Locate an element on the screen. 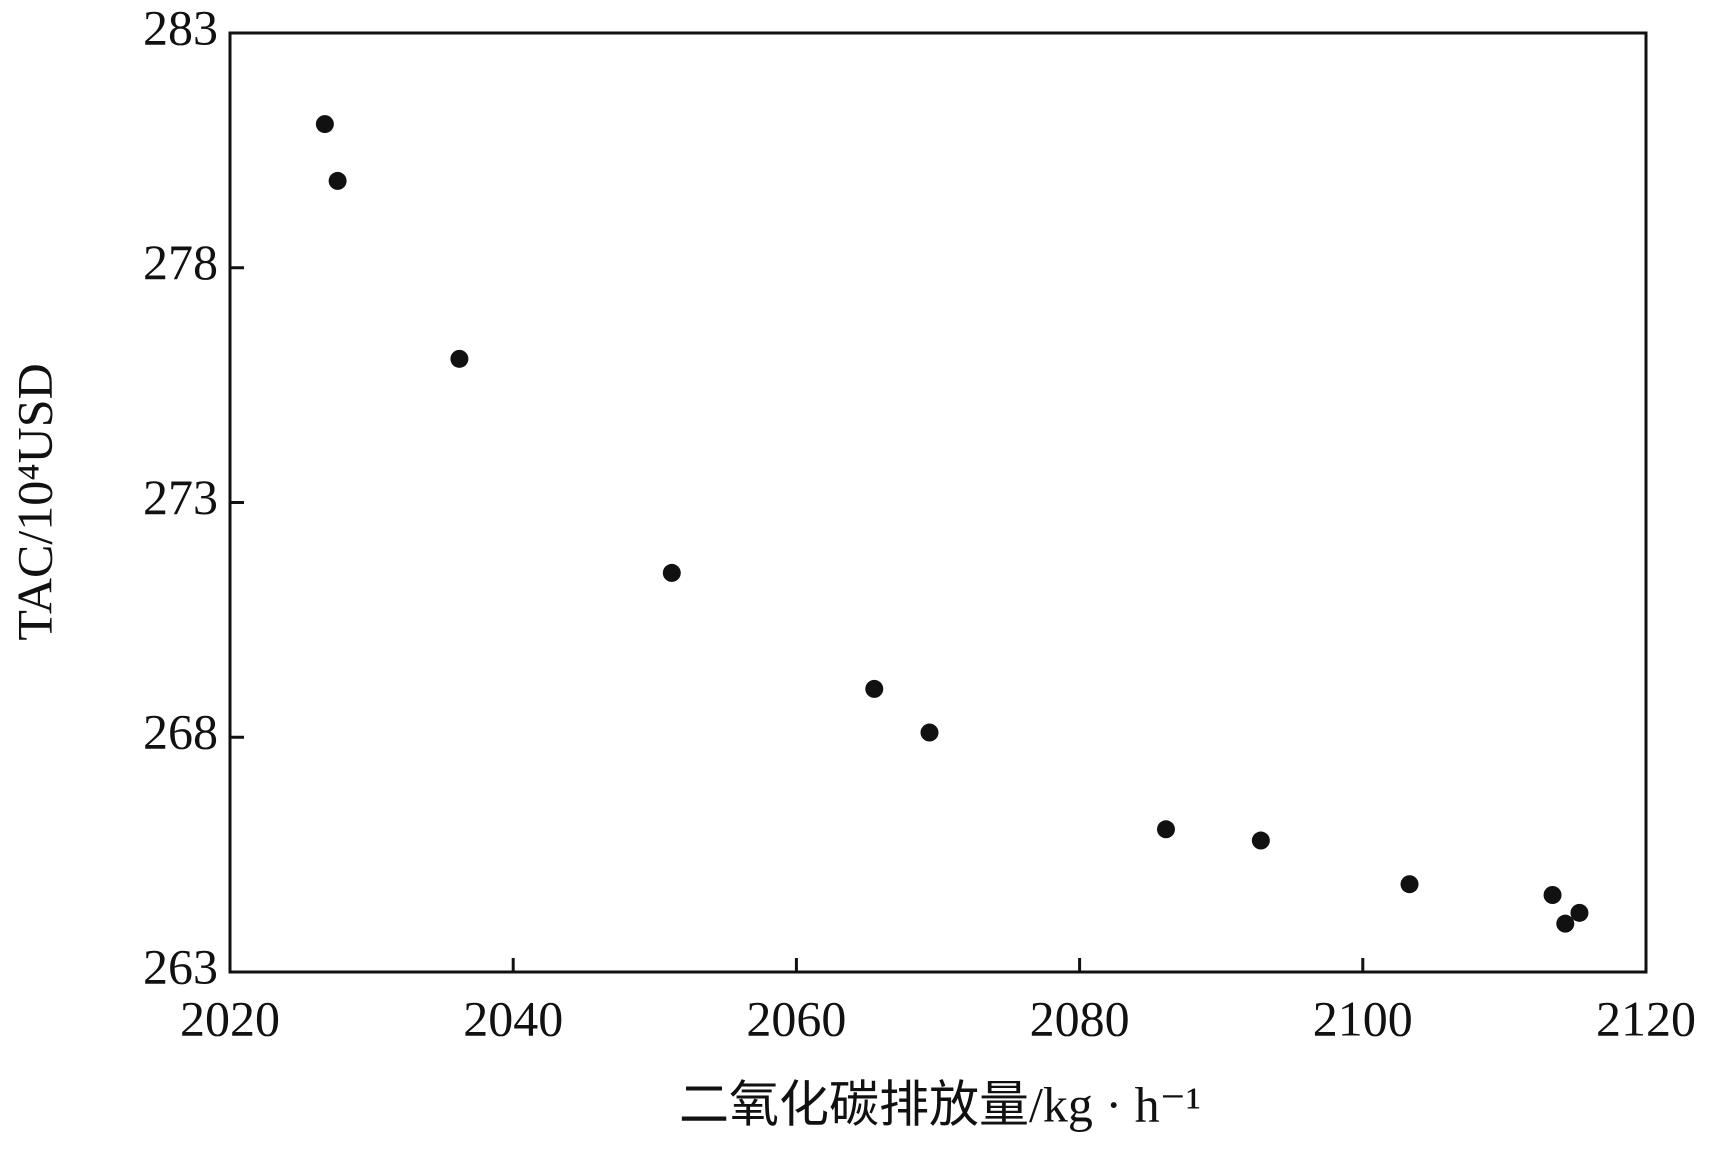  x-tick-label: 2060 is located at coordinates (796, 1018).